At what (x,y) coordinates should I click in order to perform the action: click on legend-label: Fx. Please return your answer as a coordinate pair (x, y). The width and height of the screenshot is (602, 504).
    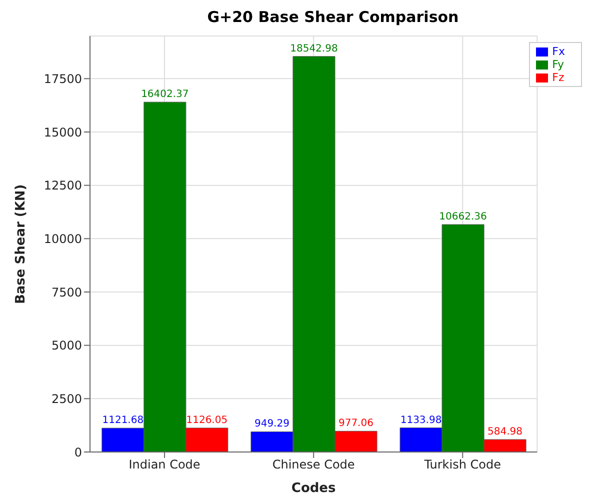
    Looking at the image, I should click on (558, 51).